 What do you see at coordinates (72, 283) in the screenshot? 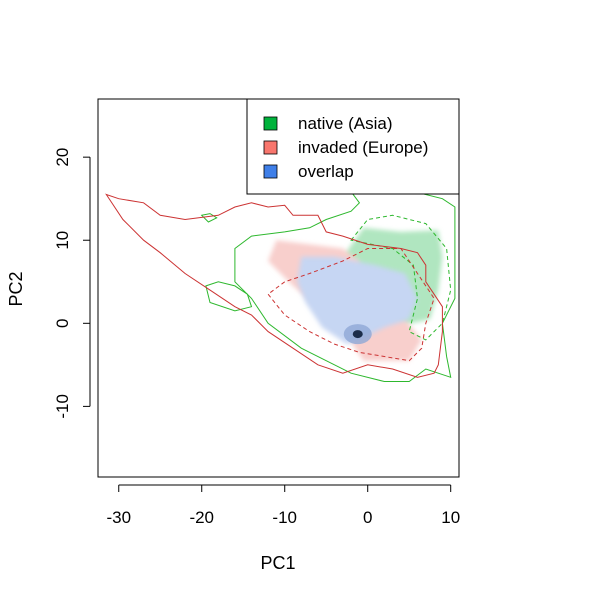
I see `y-axis: -10 0 10 20` at bounding box center [72, 283].